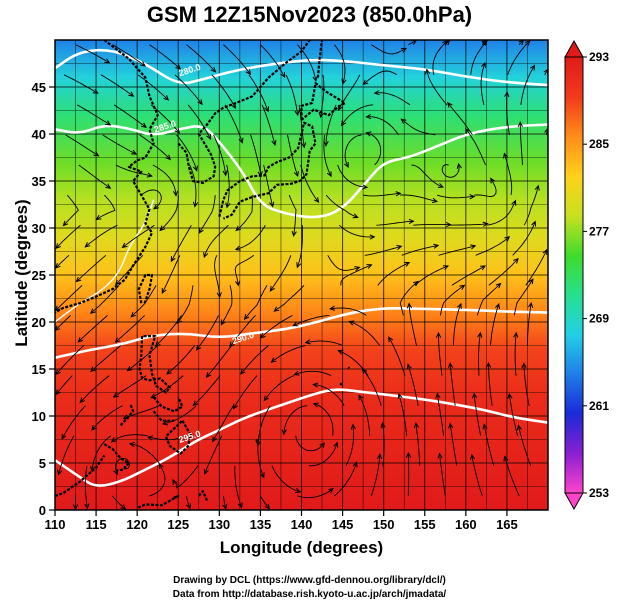  Describe the element at coordinates (574, 501) in the screenshot. I see `colorbar-bottom-triangle` at that location.